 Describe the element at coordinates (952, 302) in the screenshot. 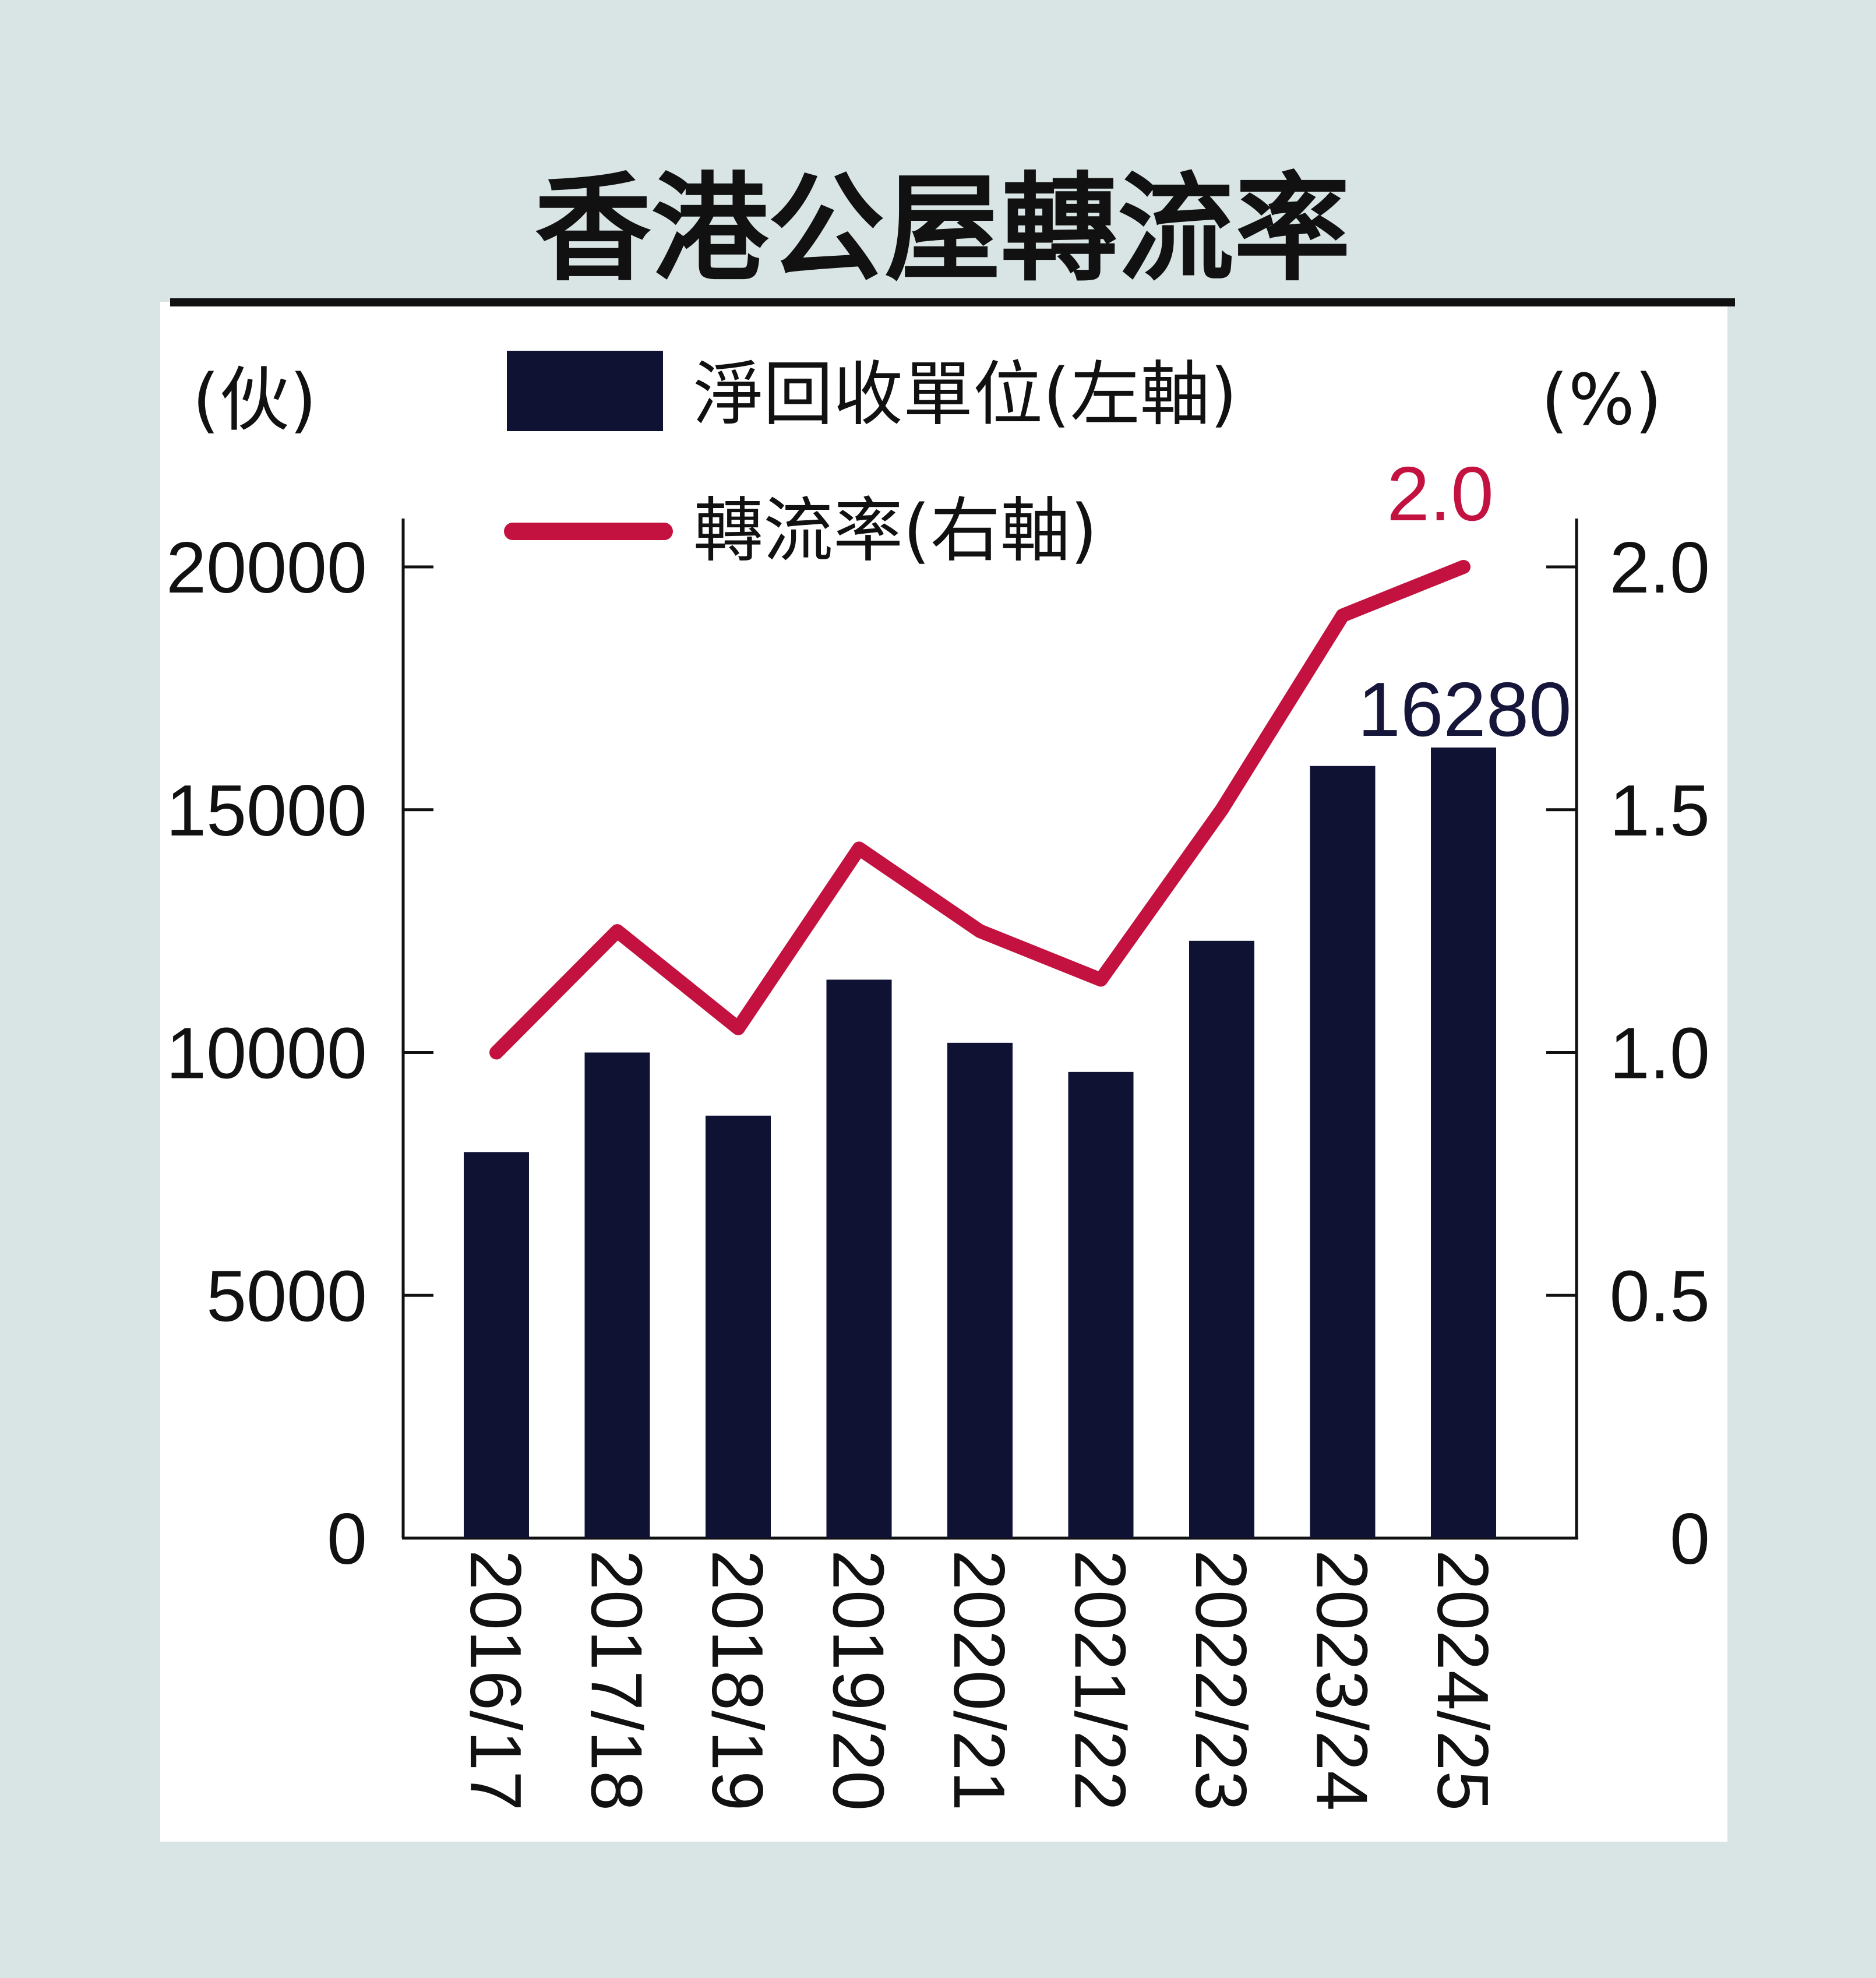

I see `title-rule` at that location.